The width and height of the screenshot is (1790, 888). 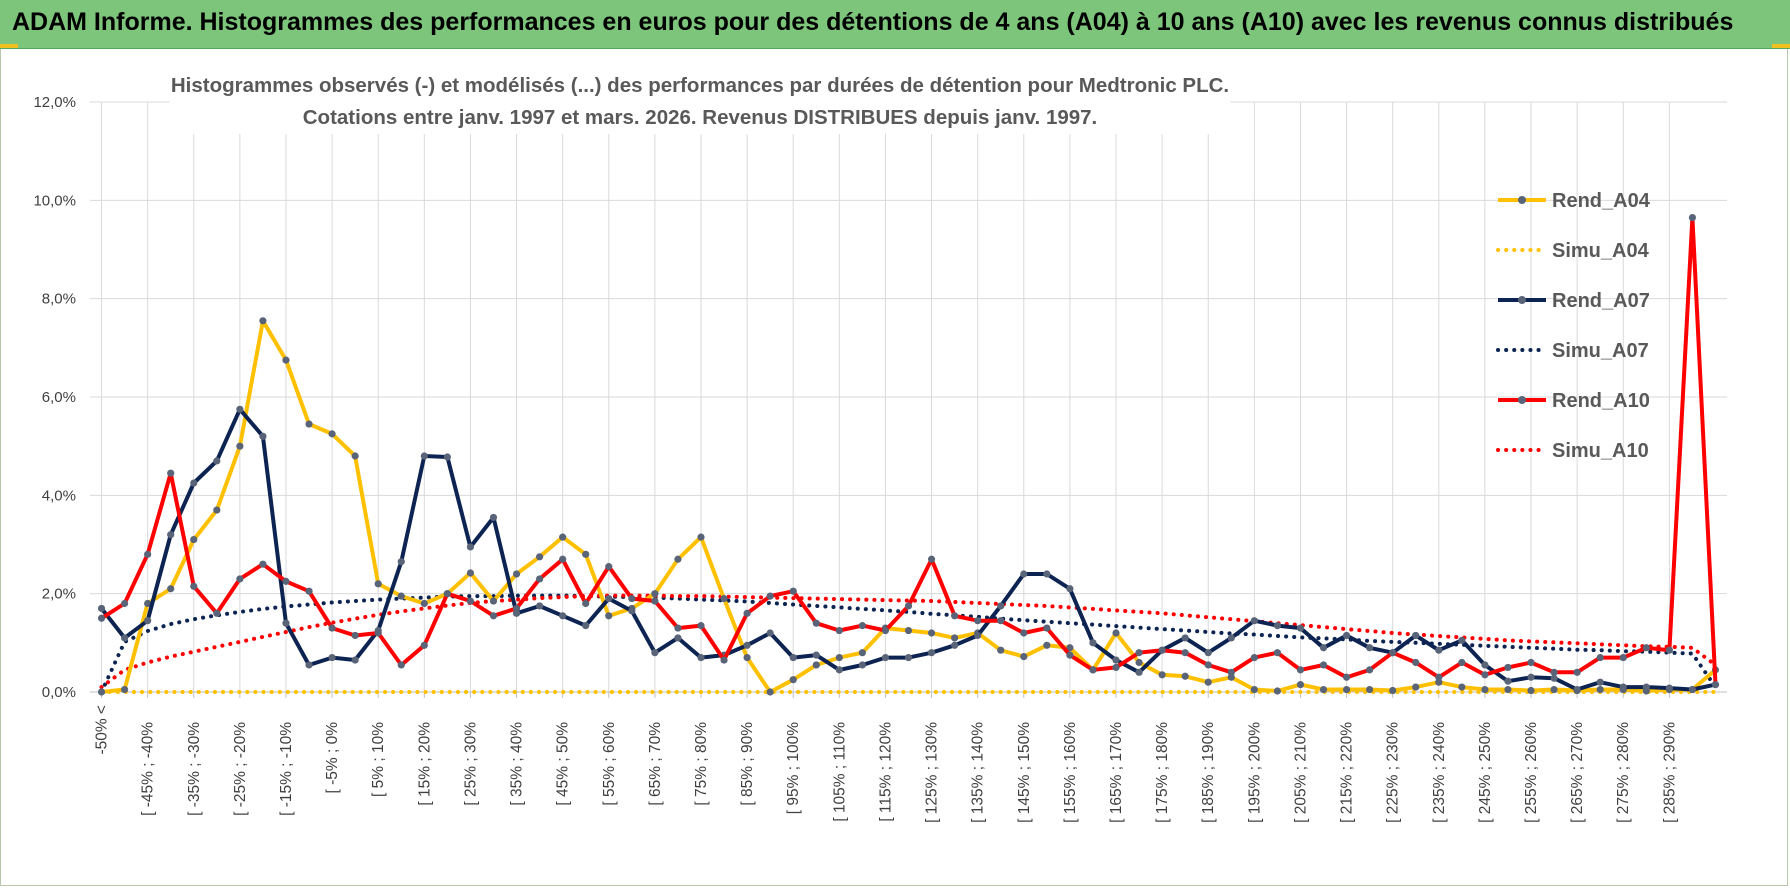 I want to click on y-tick-label: 12,0%, so click(x=54, y=102).